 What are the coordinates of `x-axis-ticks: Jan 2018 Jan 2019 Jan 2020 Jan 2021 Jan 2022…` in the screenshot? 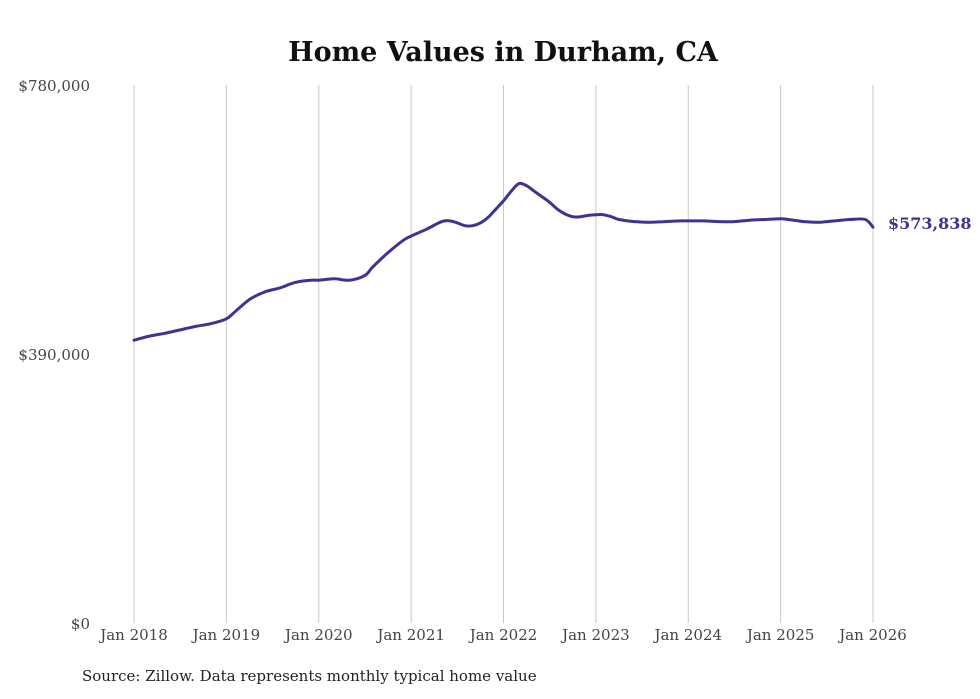 It's located at (502, 635).